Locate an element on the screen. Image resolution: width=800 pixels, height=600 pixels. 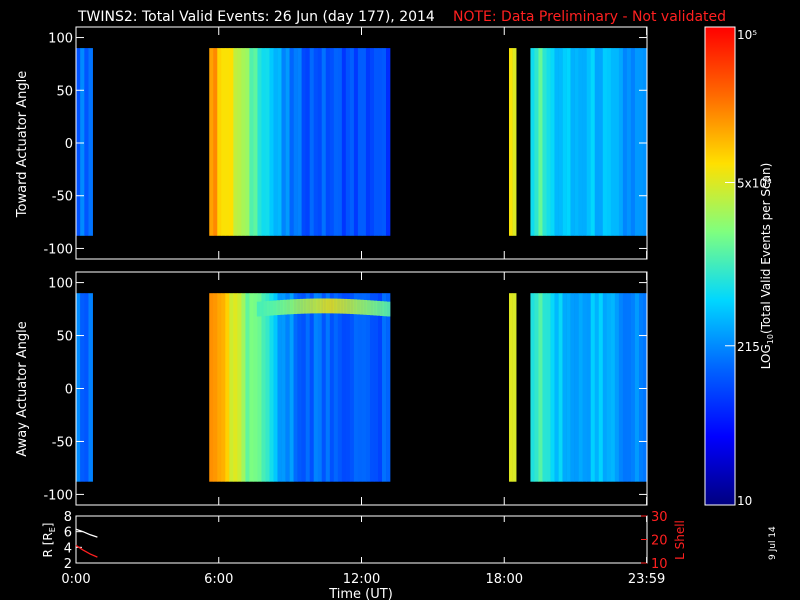
orbit-y2-tick-label: 10 is located at coordinates (659, 564).